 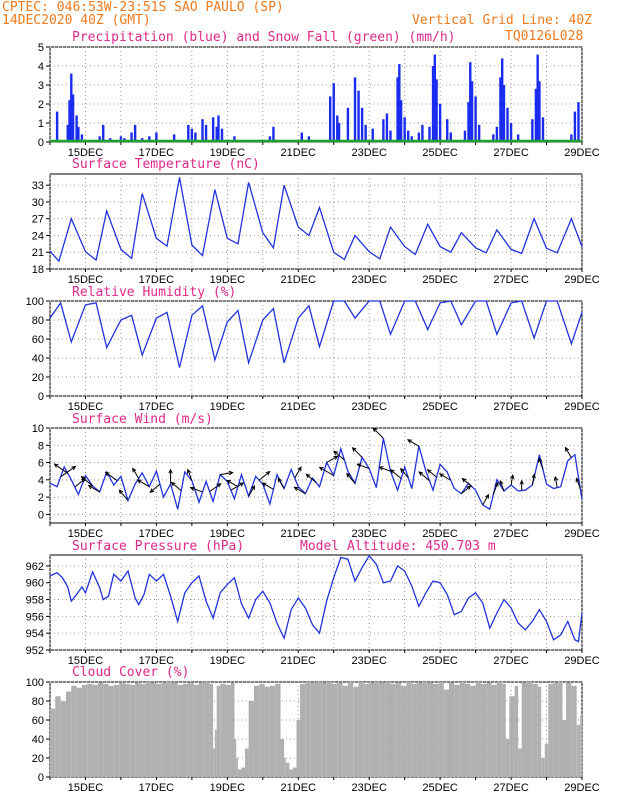 What do you see at coordinates (41, 446) in the screenshot?
I see `y-tick-label: 8` at bounding box center [41, 446].